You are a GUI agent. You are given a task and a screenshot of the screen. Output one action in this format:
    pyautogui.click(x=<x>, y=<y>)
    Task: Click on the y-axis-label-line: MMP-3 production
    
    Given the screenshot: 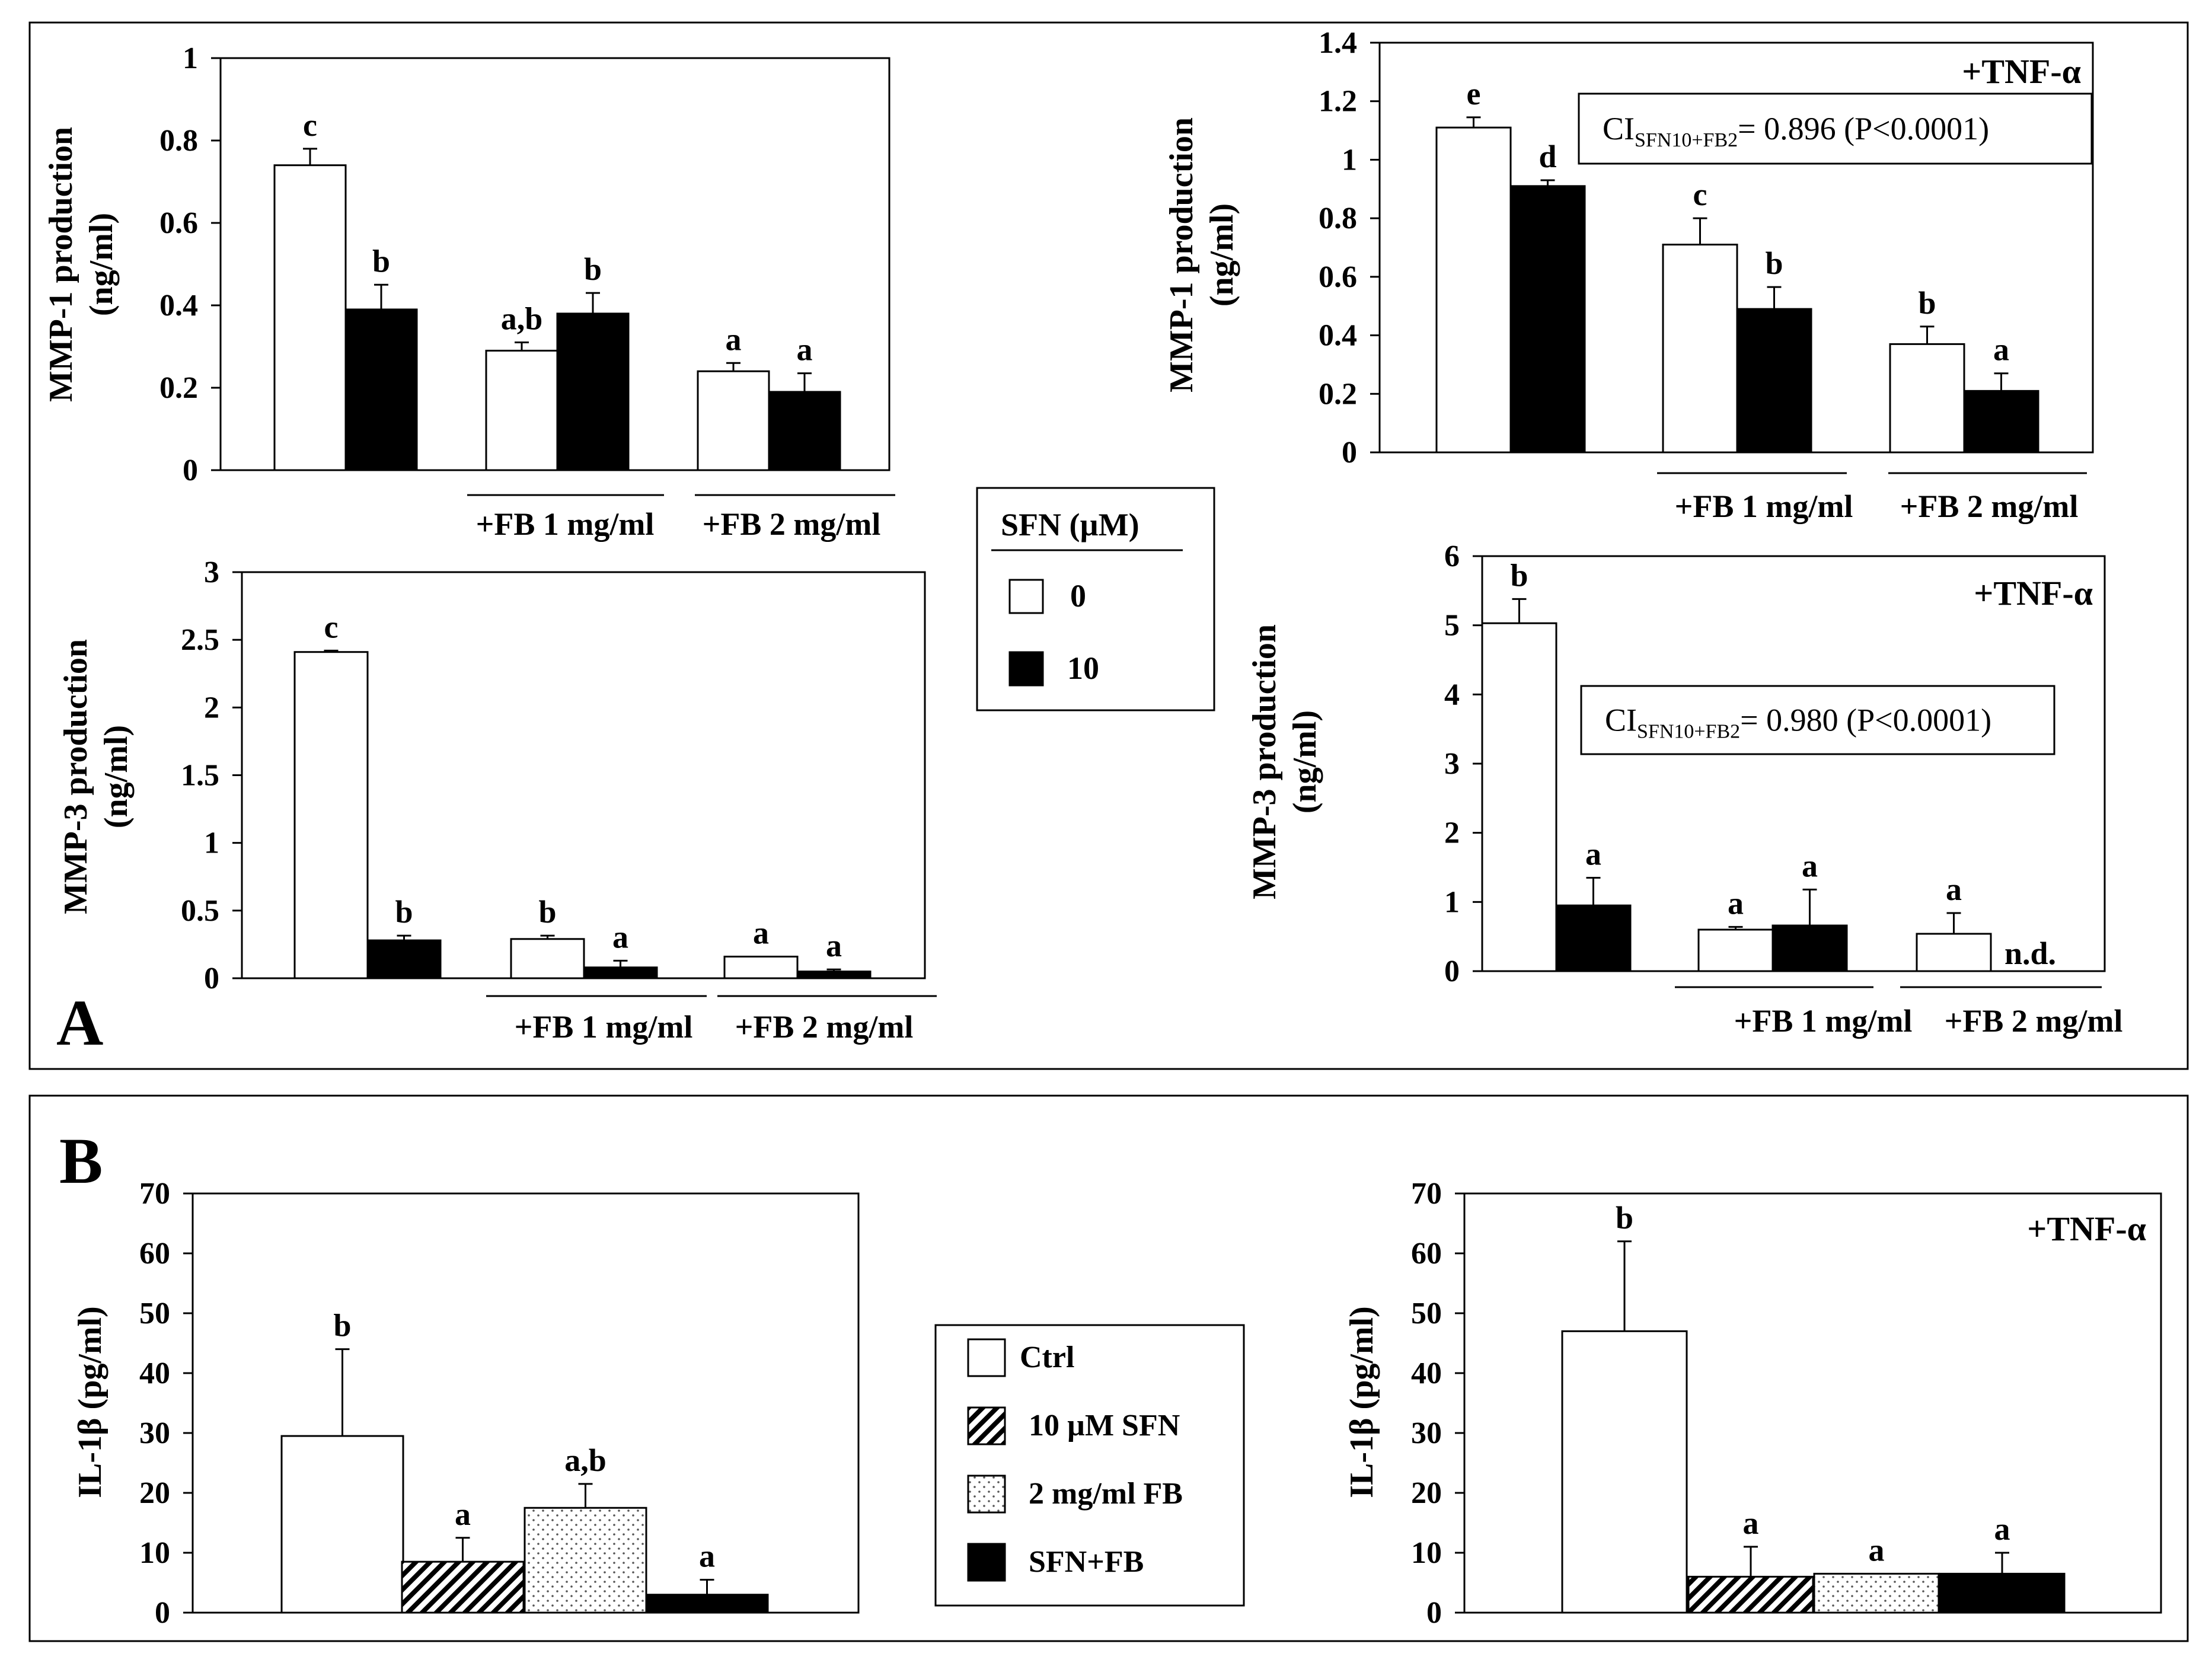 What is the action you would take?
    pyautogui.click(x=1264, y=761)
    